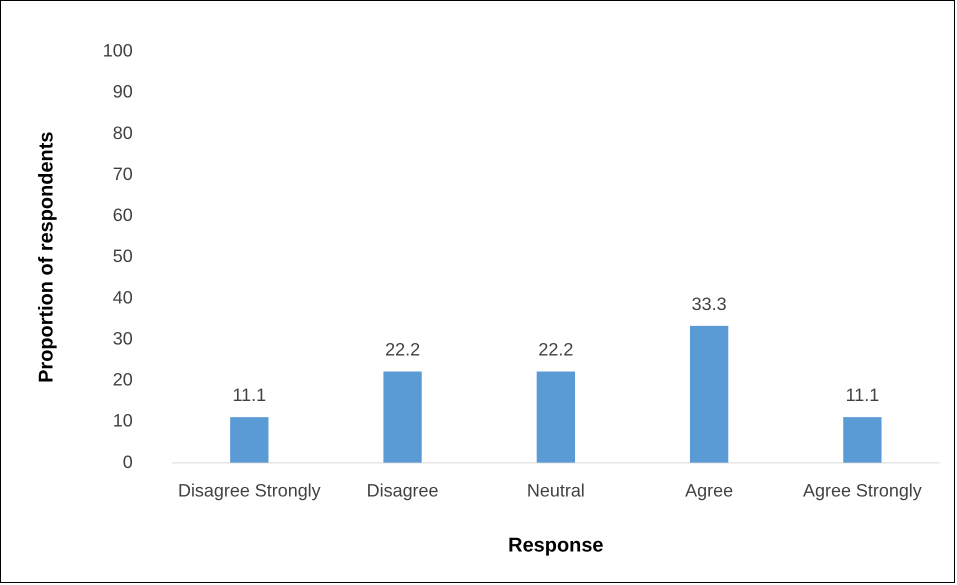 This screenshot has height=585, width=957. What do you see at coordinates (402, 490) in the screenshot?
I see `x-tick-label: Disagree` at bounding box center [402, 490].